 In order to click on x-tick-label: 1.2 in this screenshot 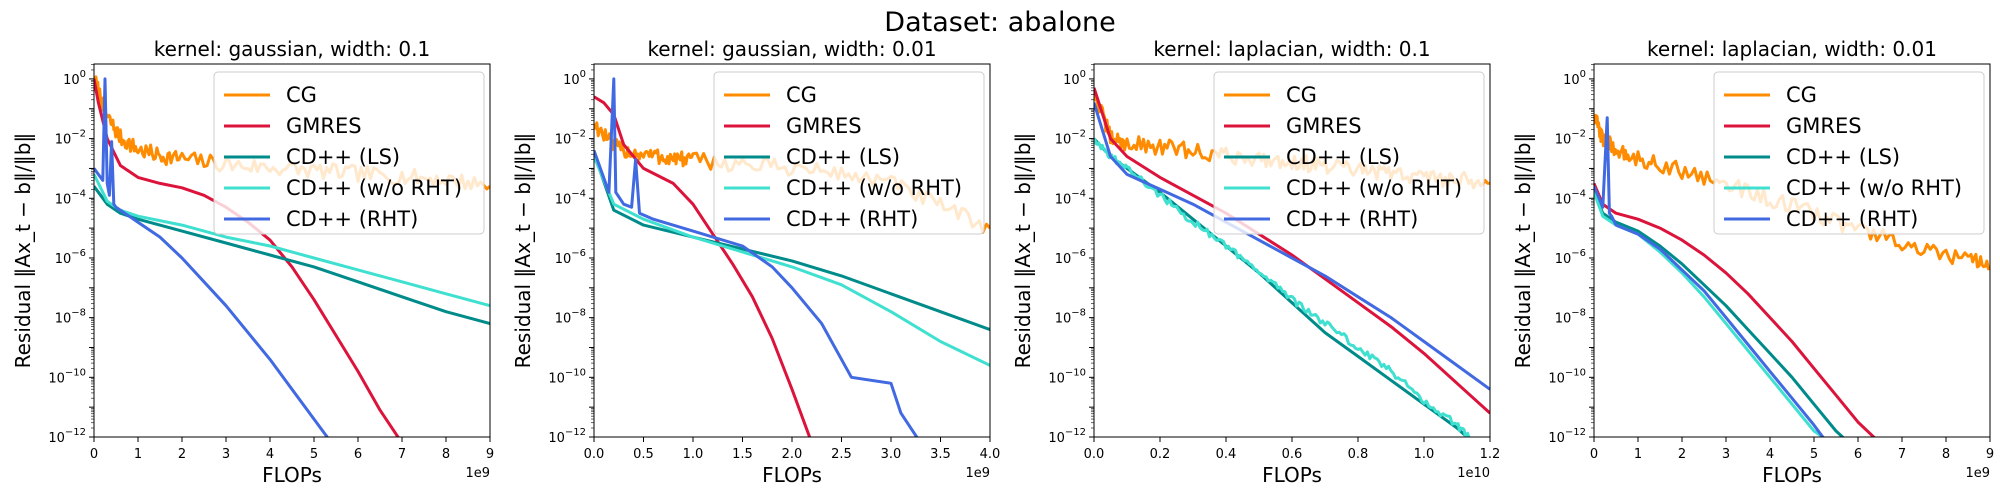, I will do `click(1490, 454)`.